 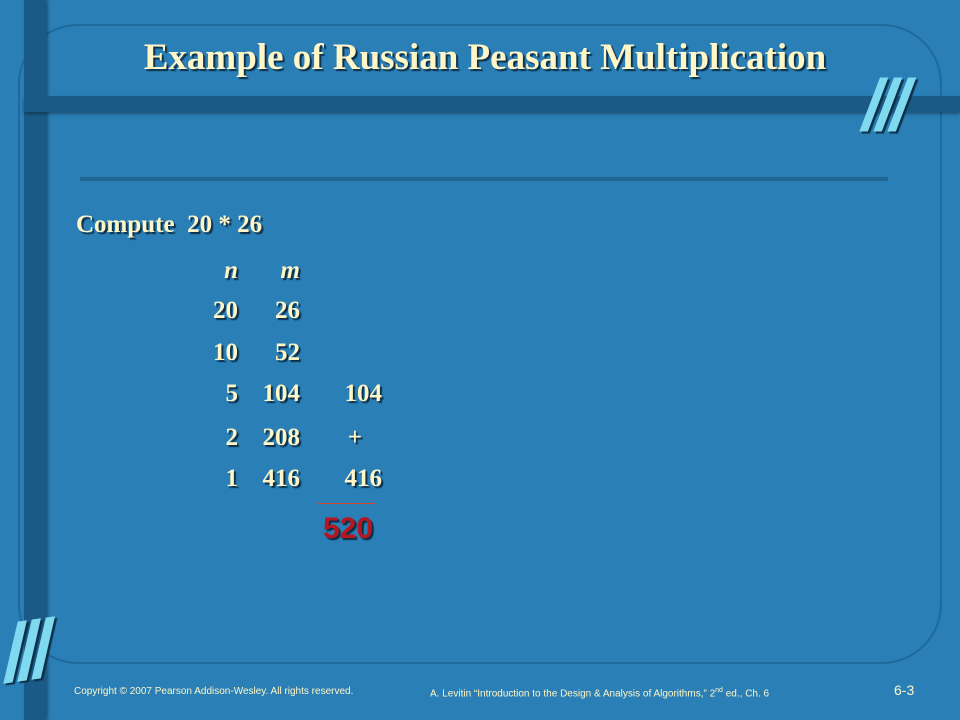 What do you see at coordinates (287, 352) in the screenshot?
I see `row-m-value: 52` at bounding box center [287, 352].